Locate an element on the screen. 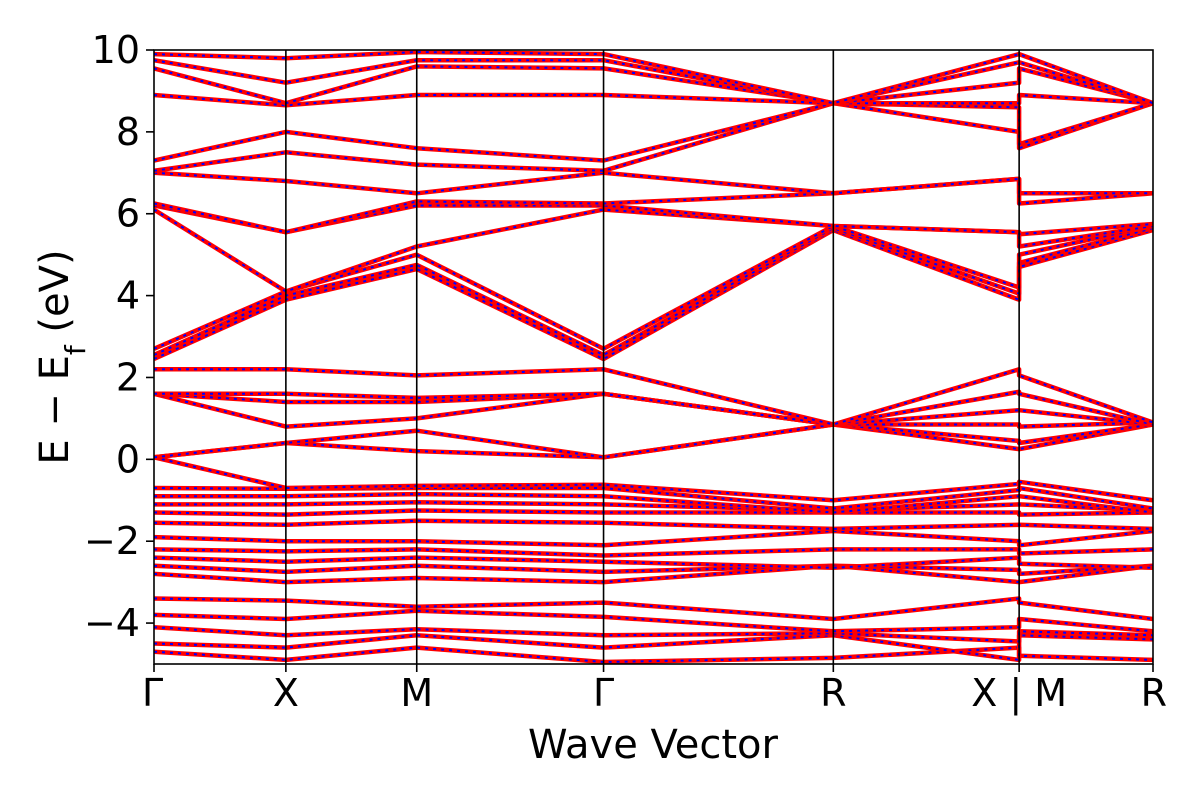 Image resolution: width=1200 pixels, height=800 pixels. y-axis-label: E − Ef (eV) is located at coordinates (62, 356).